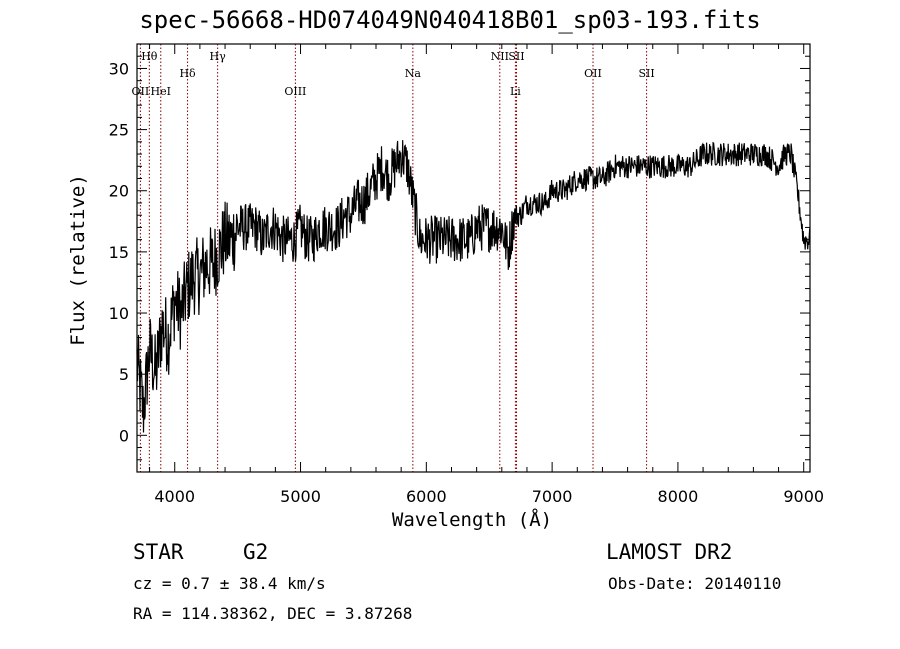  What do you see at coordinates (119, 191) in the screenshot?
I see `y-tick-label: 20` at bounding box center [119, 191].